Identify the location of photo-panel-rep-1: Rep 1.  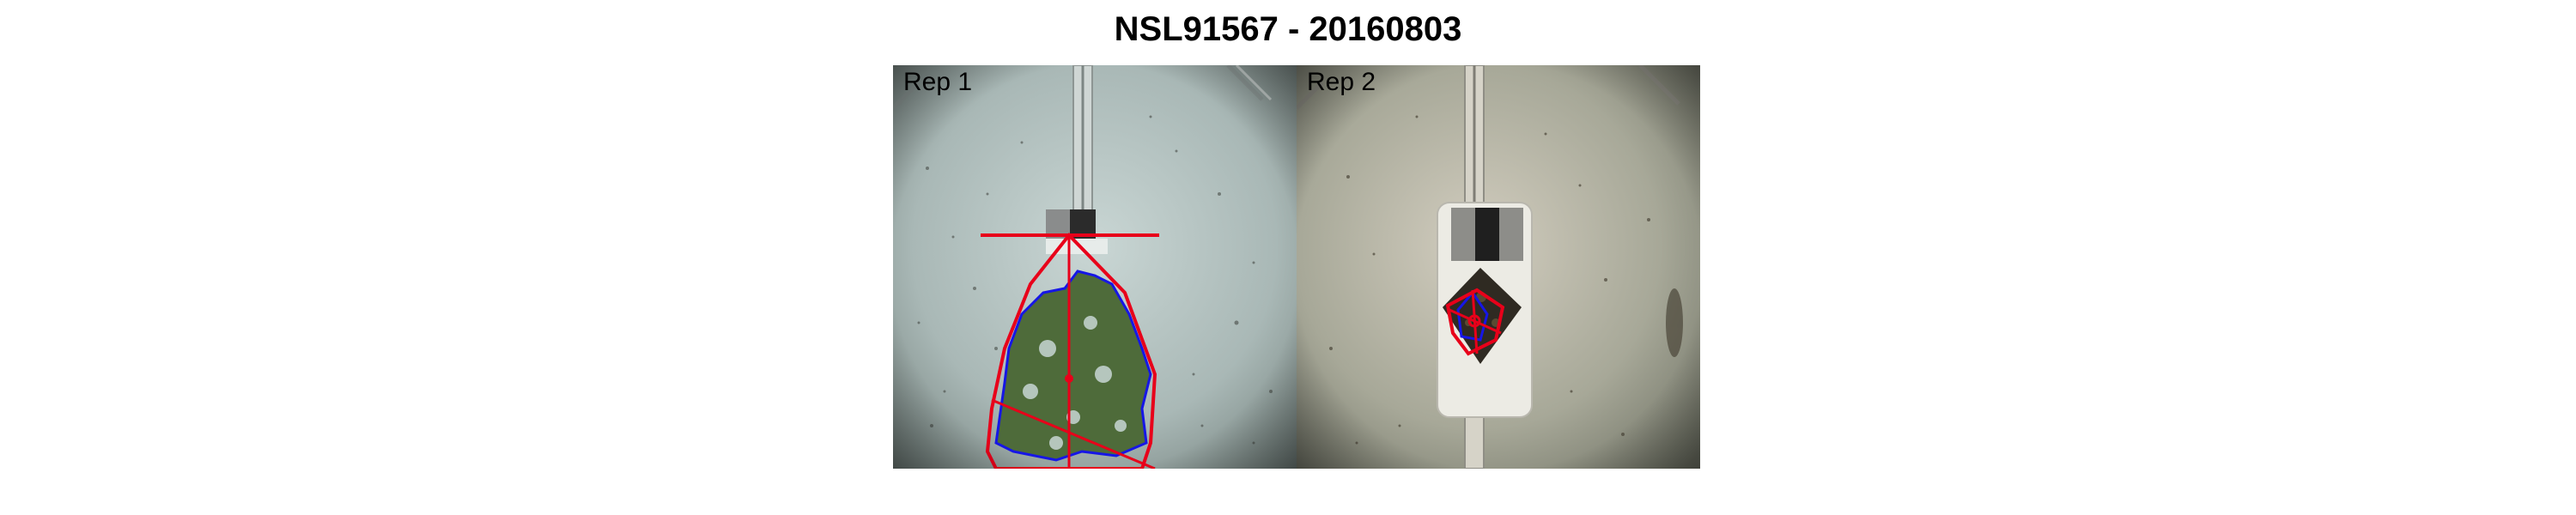
(1095, 267).